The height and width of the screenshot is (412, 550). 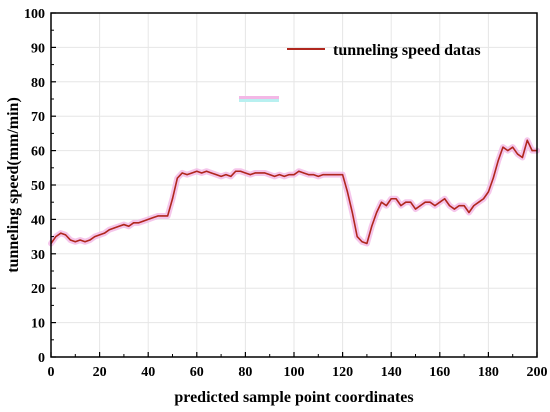 I want to click on x-tick-label: 160, so click(x=439, y=372).